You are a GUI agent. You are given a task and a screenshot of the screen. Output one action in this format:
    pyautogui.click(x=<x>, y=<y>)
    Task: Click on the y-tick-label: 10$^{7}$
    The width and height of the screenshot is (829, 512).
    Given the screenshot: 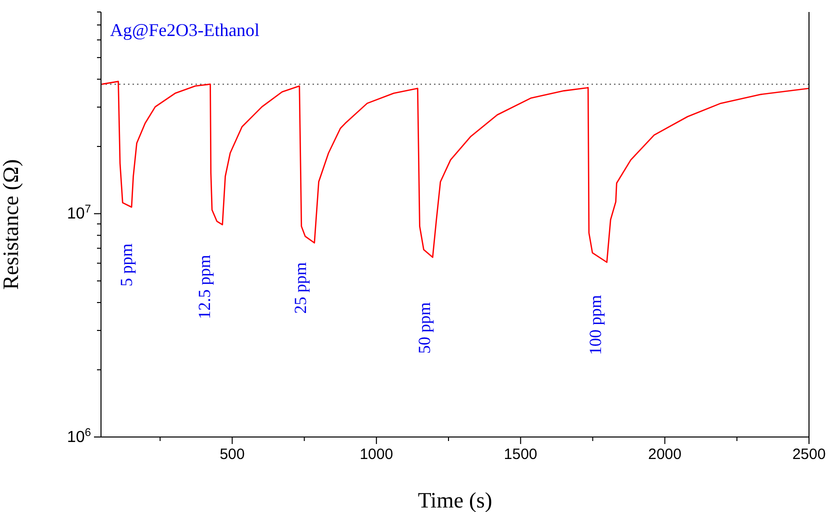 What is the action you would take?
    pyautogui.click(x=78, y=213)
    